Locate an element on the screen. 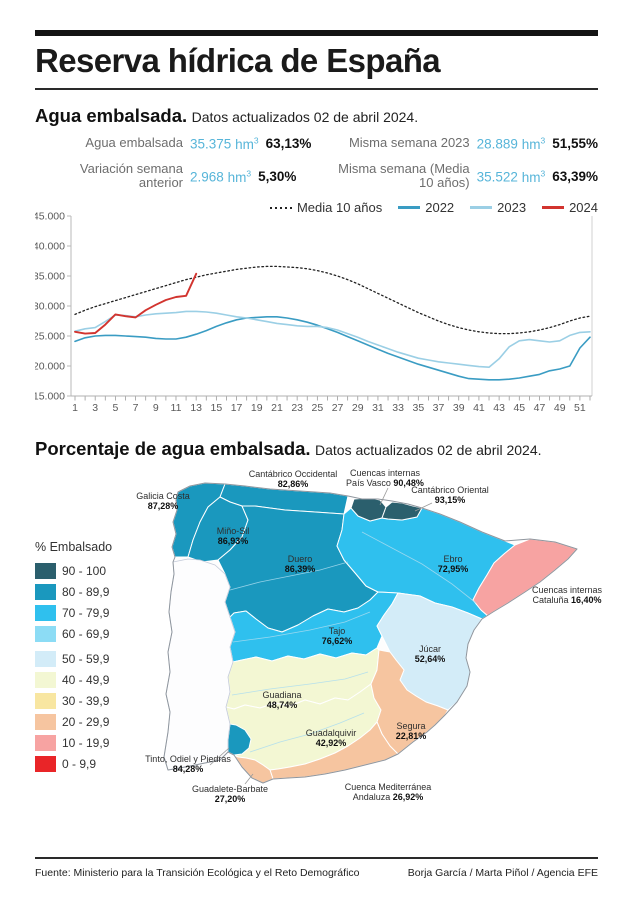 This screenshot has width=634, height=900. region-cantabrico-oriental is located at coordinates (402, 511).